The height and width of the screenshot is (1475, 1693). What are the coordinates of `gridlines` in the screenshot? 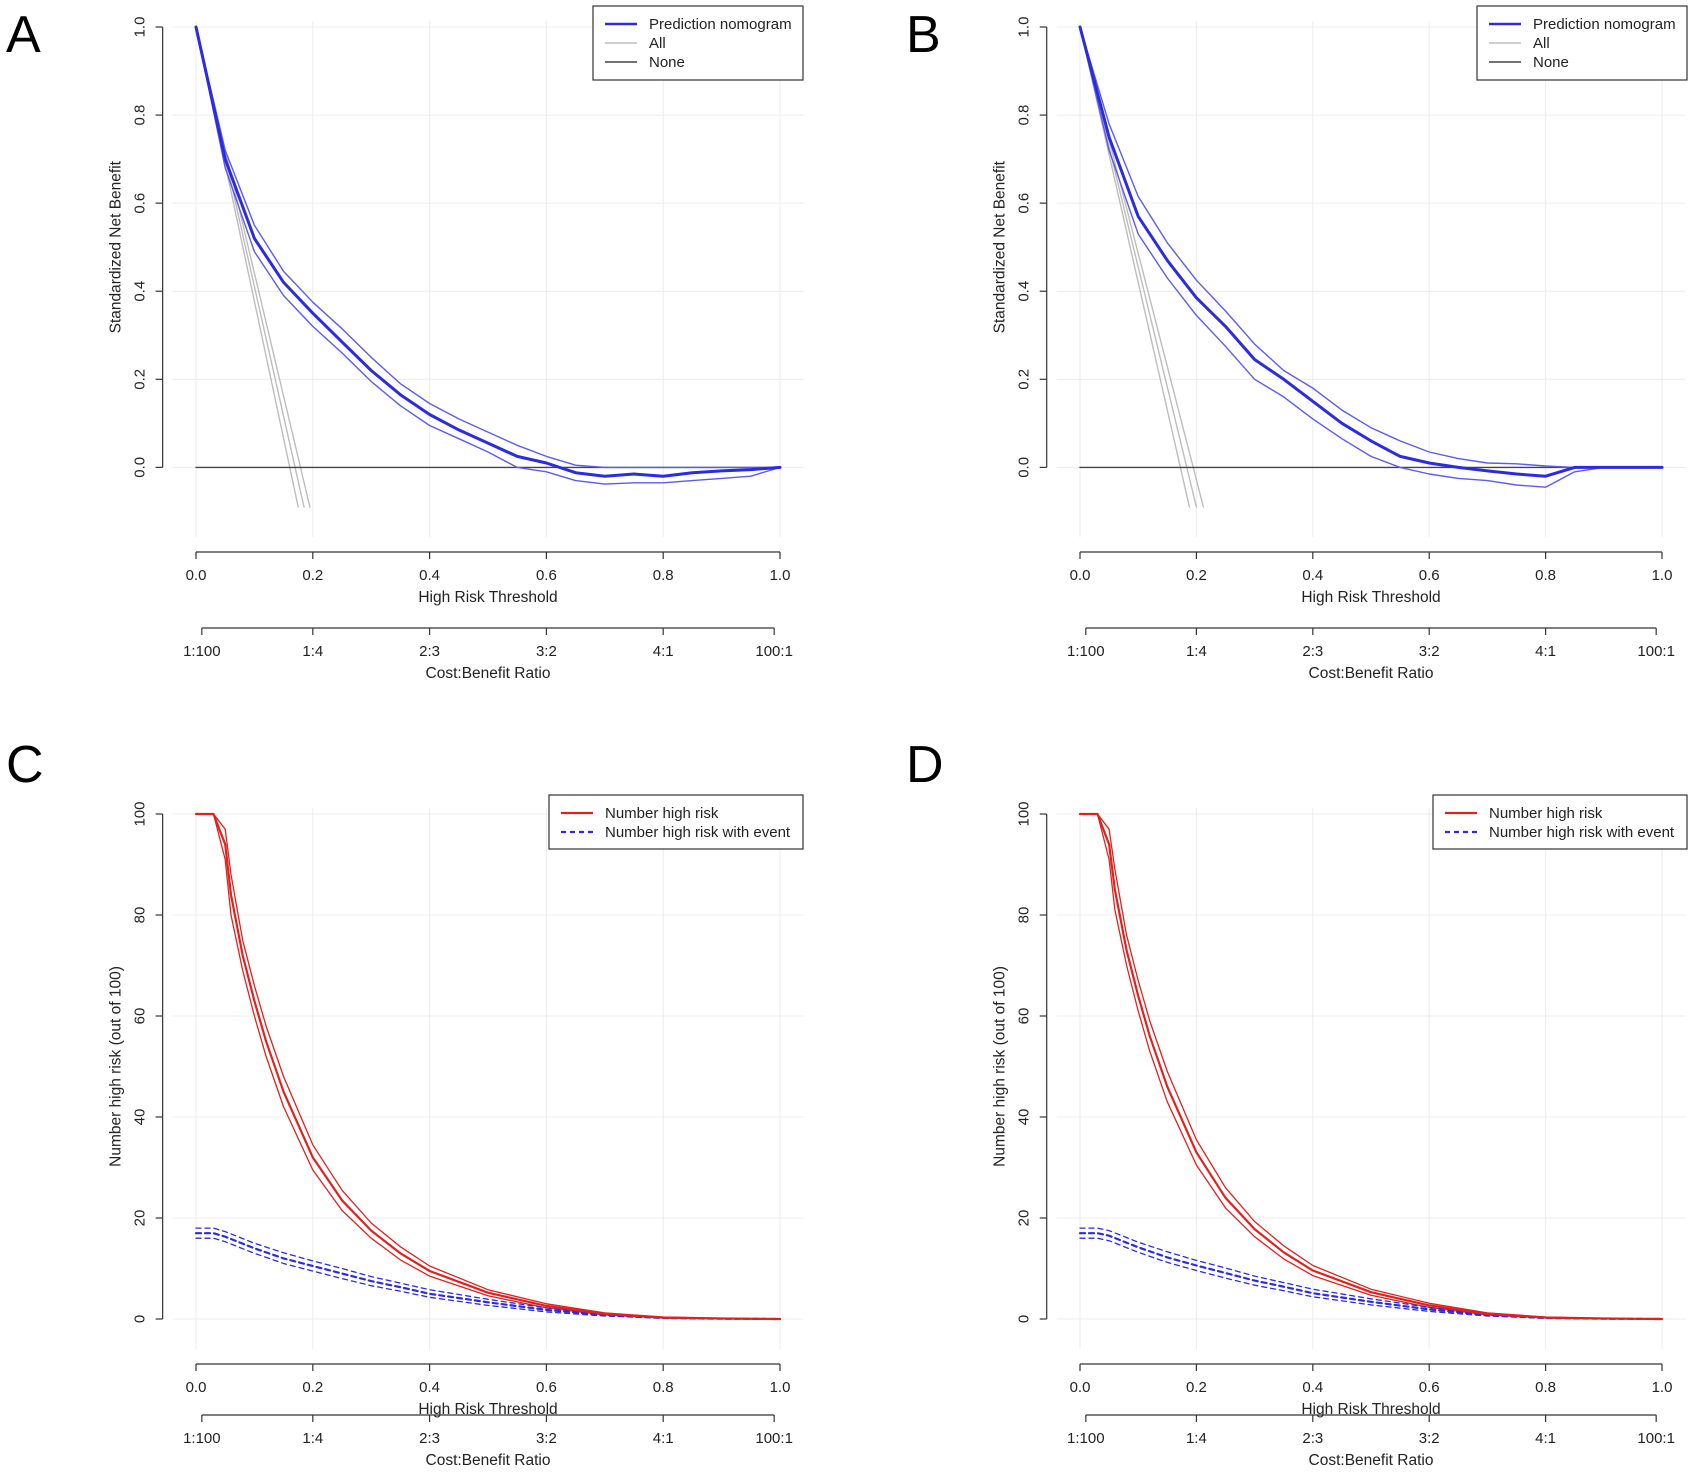 It's located at (1371, 279).